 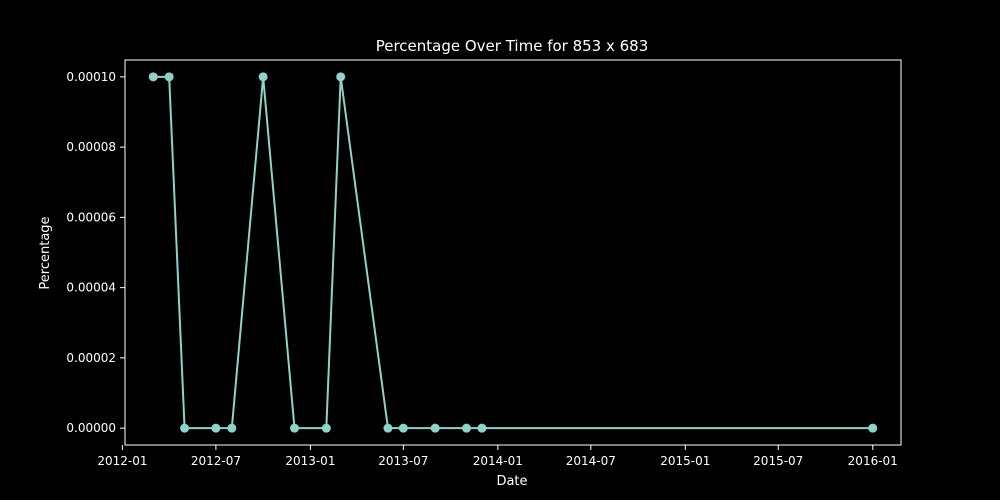 I want to click on x-tick-label: 2012-07, so click(x=216, y=461).